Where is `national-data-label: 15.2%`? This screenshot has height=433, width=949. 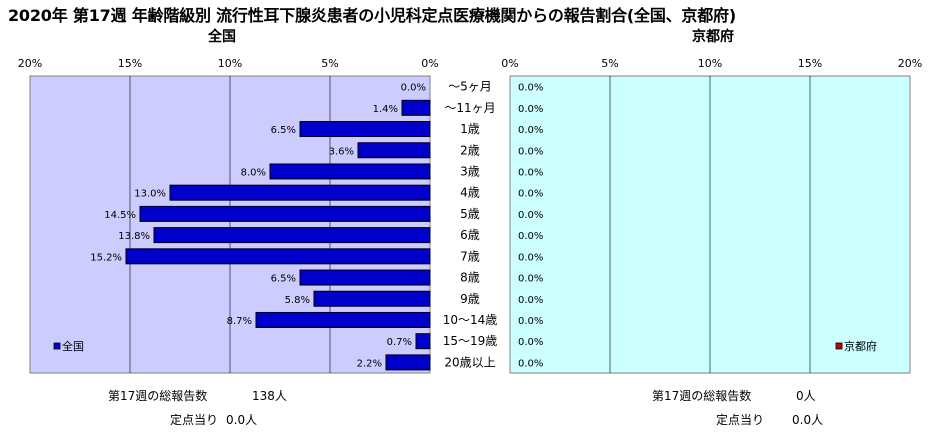 national-data-label: 15.2% is located at coordinates (106, 257).